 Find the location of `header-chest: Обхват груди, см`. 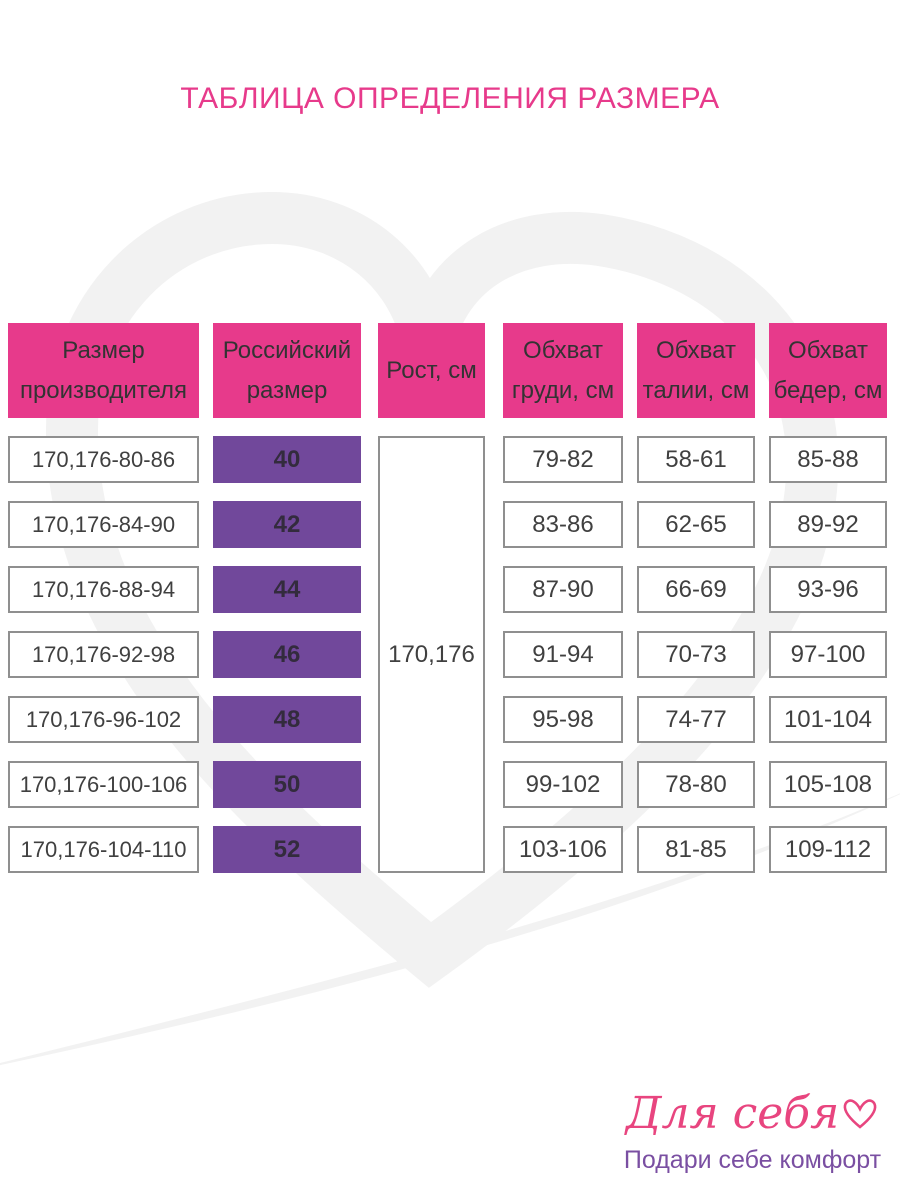

header-chest: Обхват груди, см is located at coordinates (563, 370).